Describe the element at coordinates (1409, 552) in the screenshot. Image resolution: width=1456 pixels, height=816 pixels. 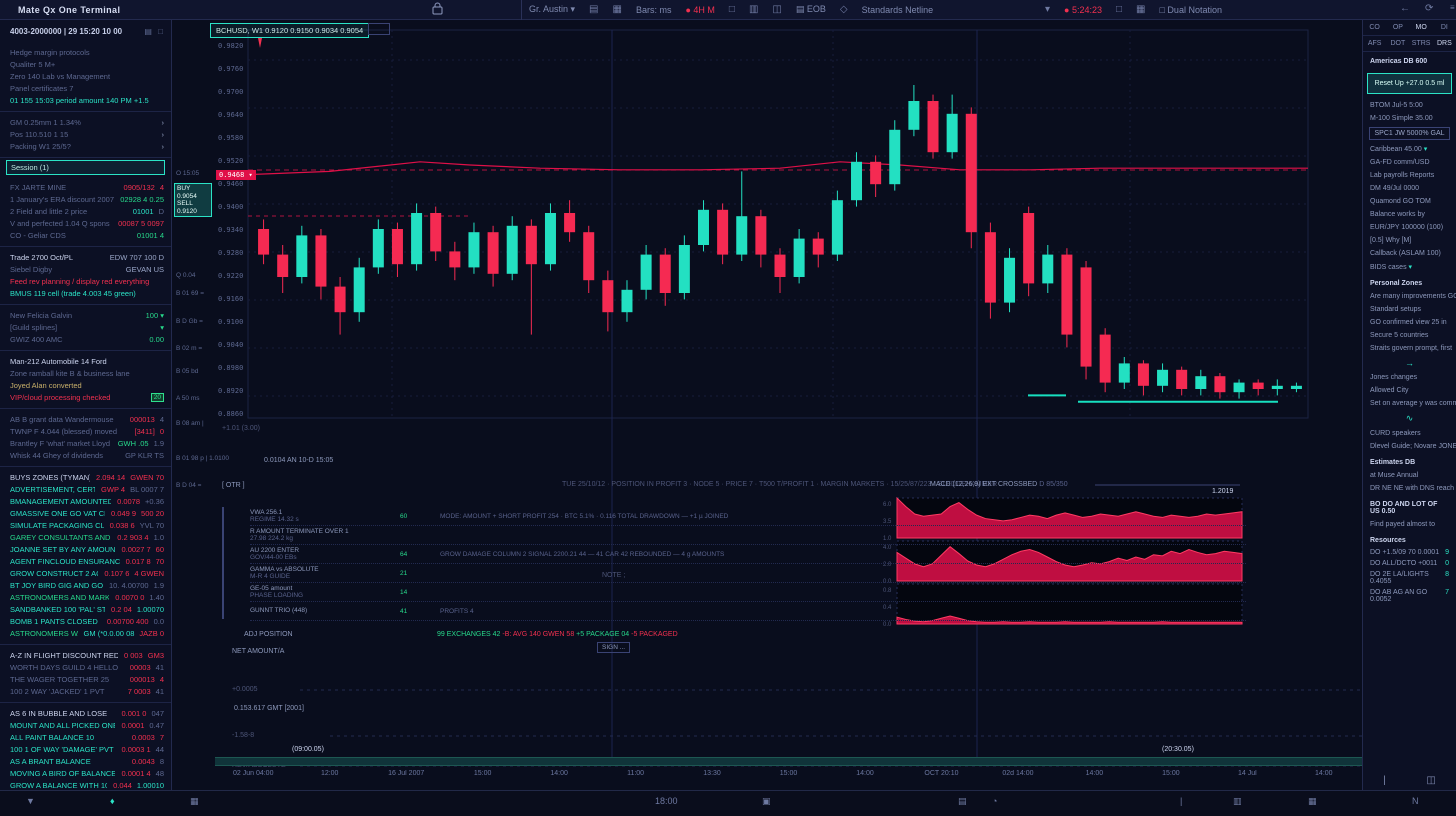
I see `resource-row: DO +1.5/09 70 0.0001 9` at that location.